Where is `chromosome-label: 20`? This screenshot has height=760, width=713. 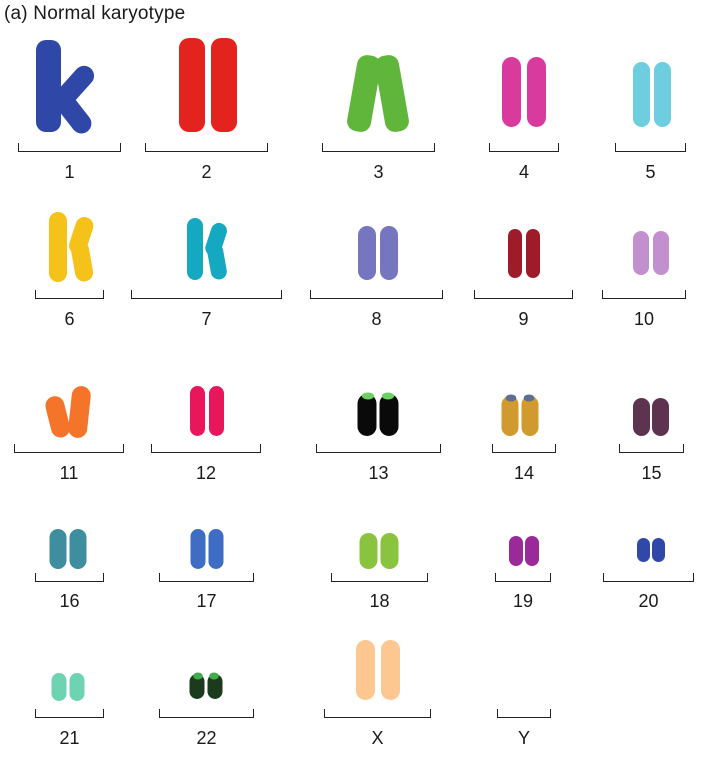
chromosome-label: 20 is located at coordinates (648, 601).